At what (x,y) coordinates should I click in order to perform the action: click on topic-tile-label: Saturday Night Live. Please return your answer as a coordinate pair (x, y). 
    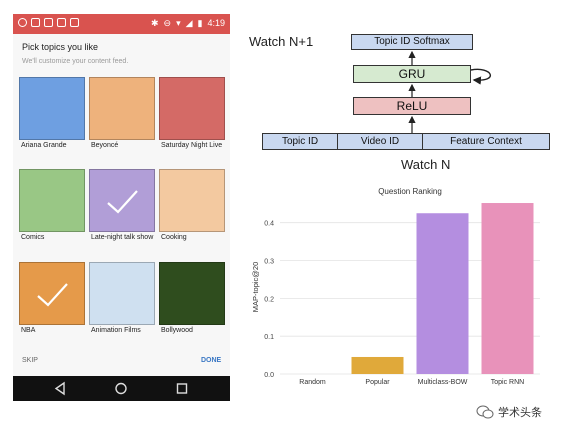
    Looking at the image, I should click on (192, 145).